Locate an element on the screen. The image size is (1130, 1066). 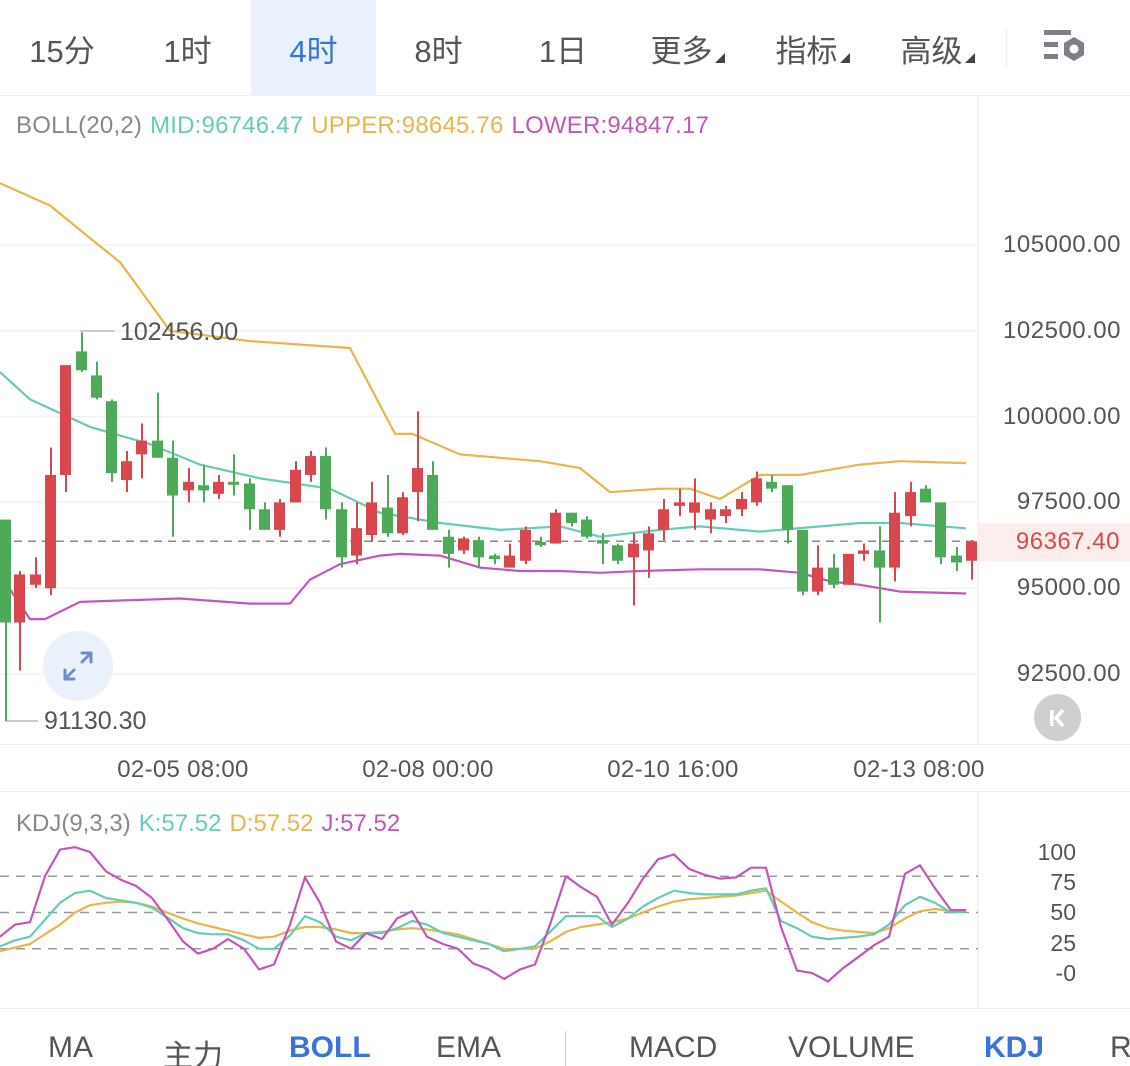
timeframe-tab: 1日 is located at coordinates (563, 48).